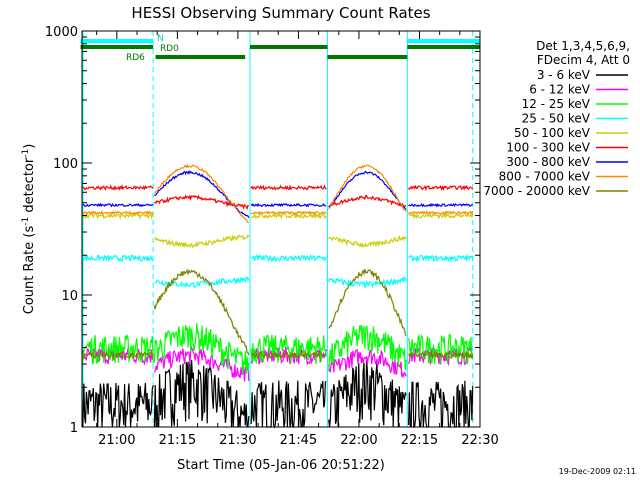 The width and height of the screenshot is (640, 480). Describe the element at coordinates (61, 32) in the screenshot. I see `y-tick-label: 1000` at that location.